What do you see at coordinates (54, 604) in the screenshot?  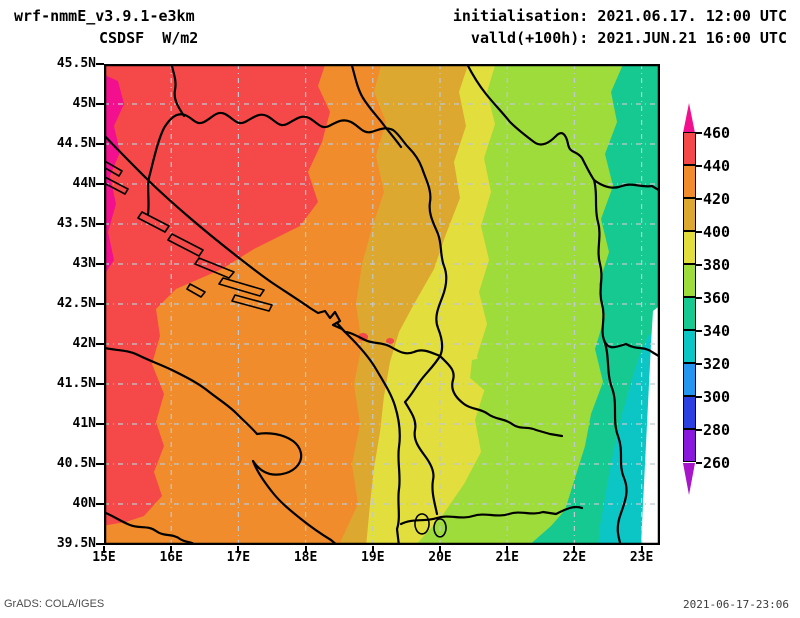 I see `grads-credit: GrADS: COLA/IGES` at bounding box center [54, 604].